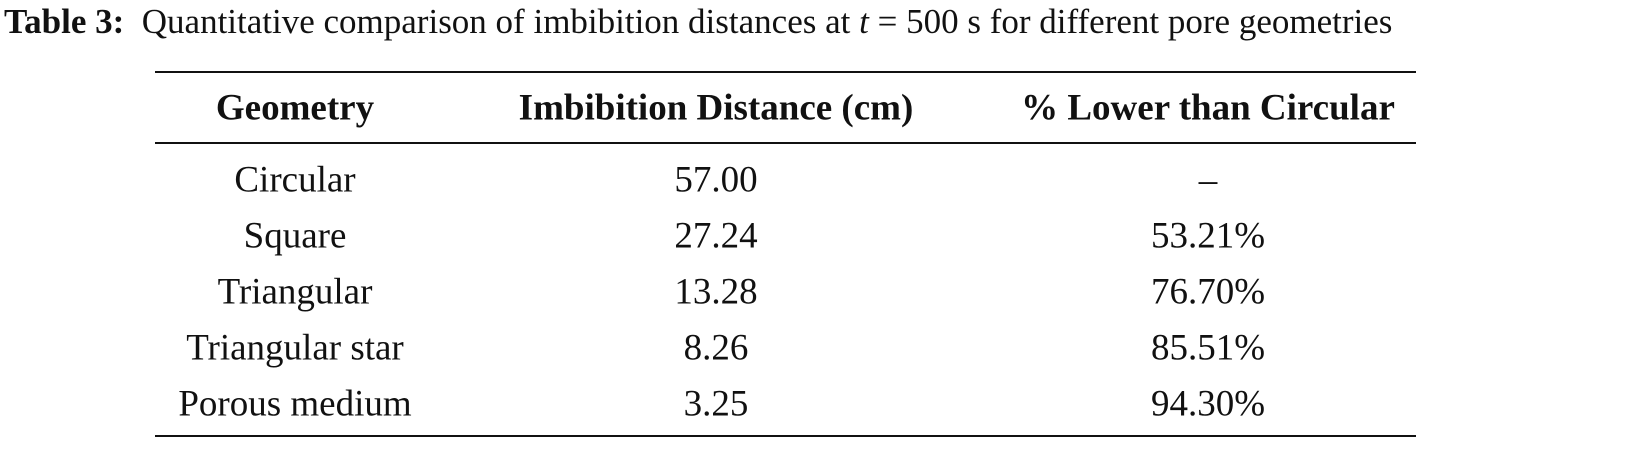  Describe the element at coordinates (716, 180) in the screenshot. I see `table-cell-text: 57.00` at that location.